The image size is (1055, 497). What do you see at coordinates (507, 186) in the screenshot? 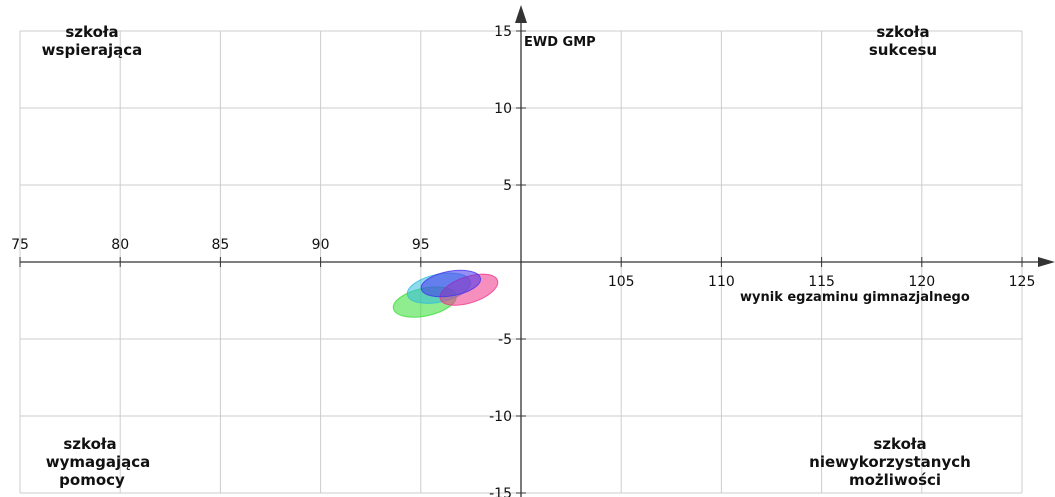
I see `y-tick-label: 5` at bounding box center [507, 186].